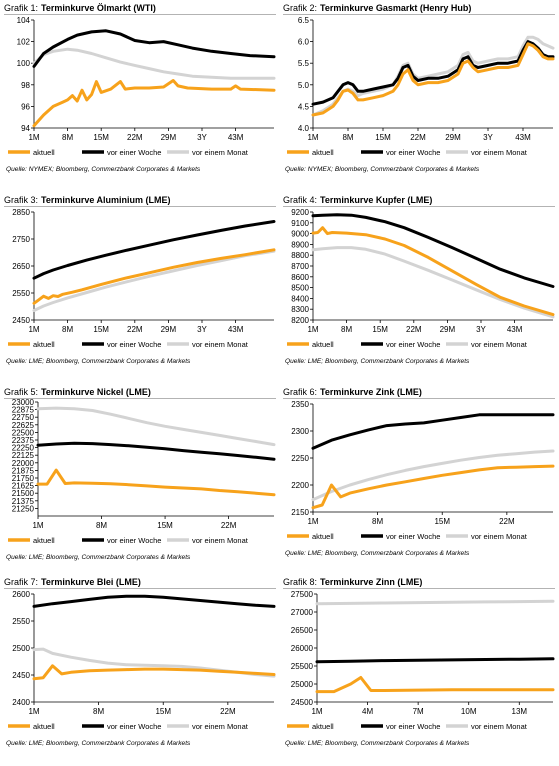 The width and height of the screenshot is (559, 766). Describe the element at coordinates (304, 85) in the screenshot. I see `y-tick-label: 5.0` at that location.